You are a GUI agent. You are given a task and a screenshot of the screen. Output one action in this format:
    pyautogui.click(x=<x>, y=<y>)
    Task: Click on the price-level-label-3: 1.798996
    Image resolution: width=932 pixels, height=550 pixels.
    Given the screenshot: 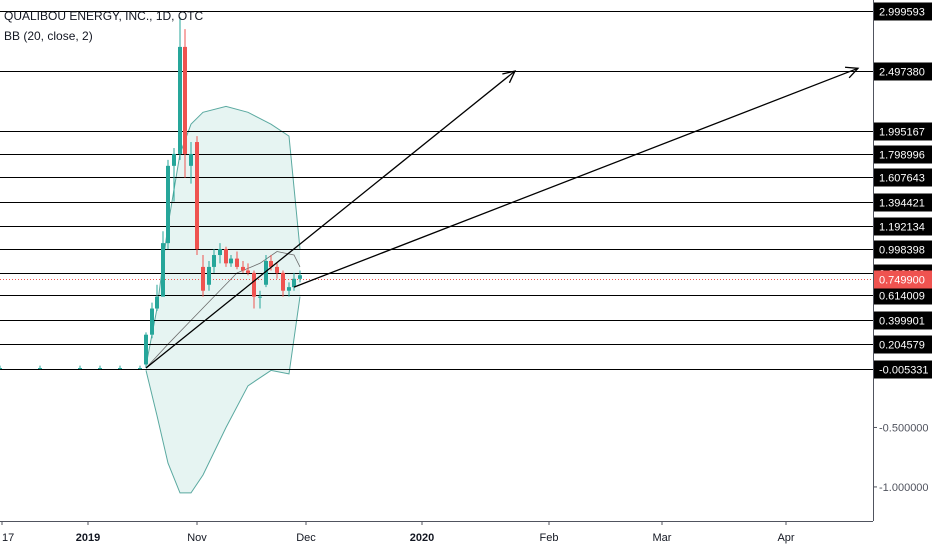 What is the action you would take?
    pyautogui.click(x=902, y=156)
    